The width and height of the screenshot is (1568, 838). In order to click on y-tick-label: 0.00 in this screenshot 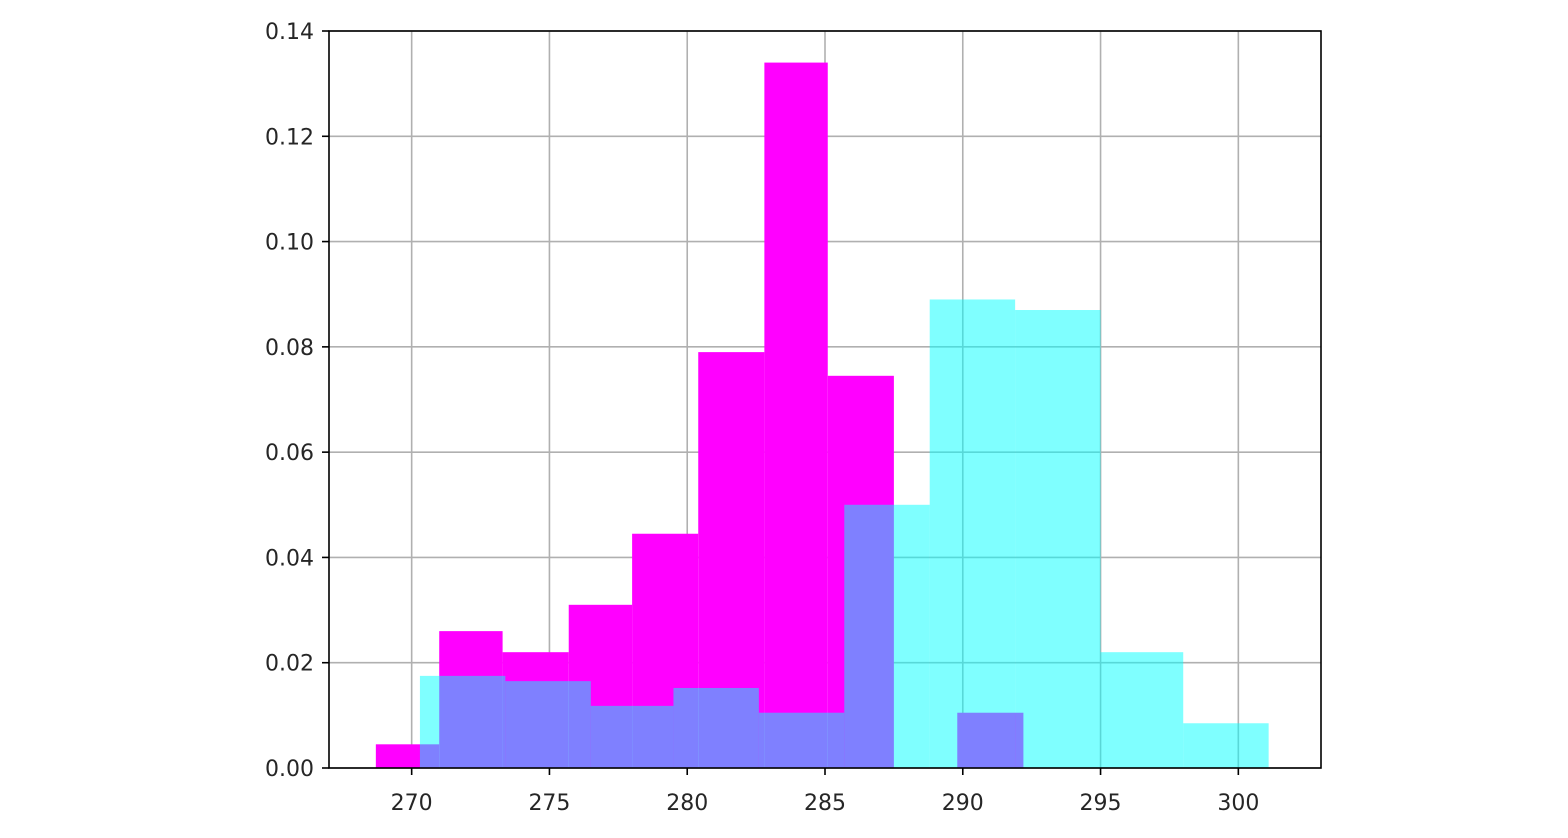, I will do `click(289, 769)`.